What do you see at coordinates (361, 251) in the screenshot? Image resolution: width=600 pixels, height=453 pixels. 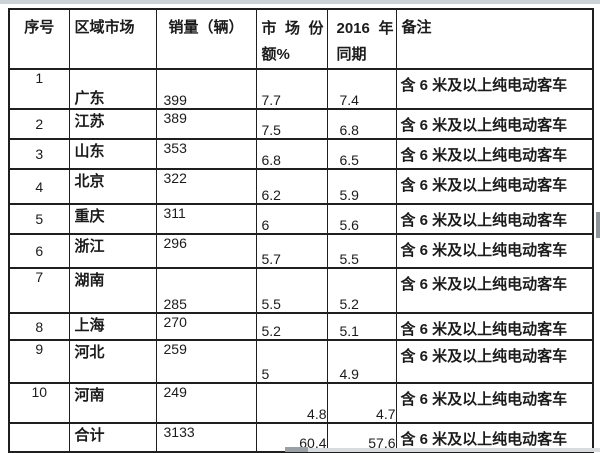 I see `cell-prev-year: 5.5` at bounding box center [361, 251].